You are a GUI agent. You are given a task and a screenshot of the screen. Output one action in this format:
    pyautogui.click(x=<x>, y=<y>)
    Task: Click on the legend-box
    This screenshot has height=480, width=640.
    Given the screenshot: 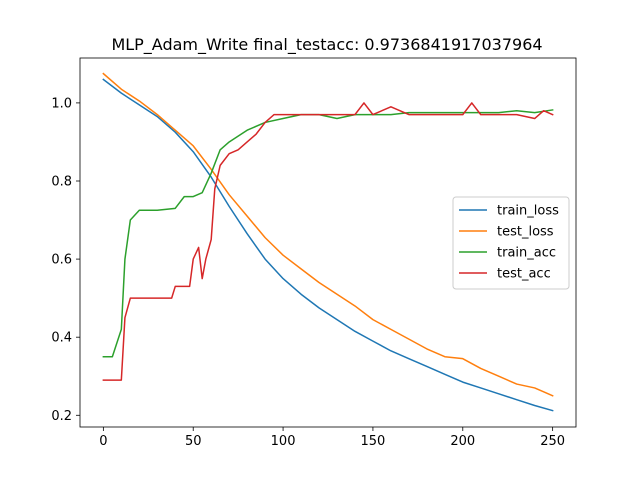 What is the action you would take?
    pyautogui.click(x=511, y=243)
    